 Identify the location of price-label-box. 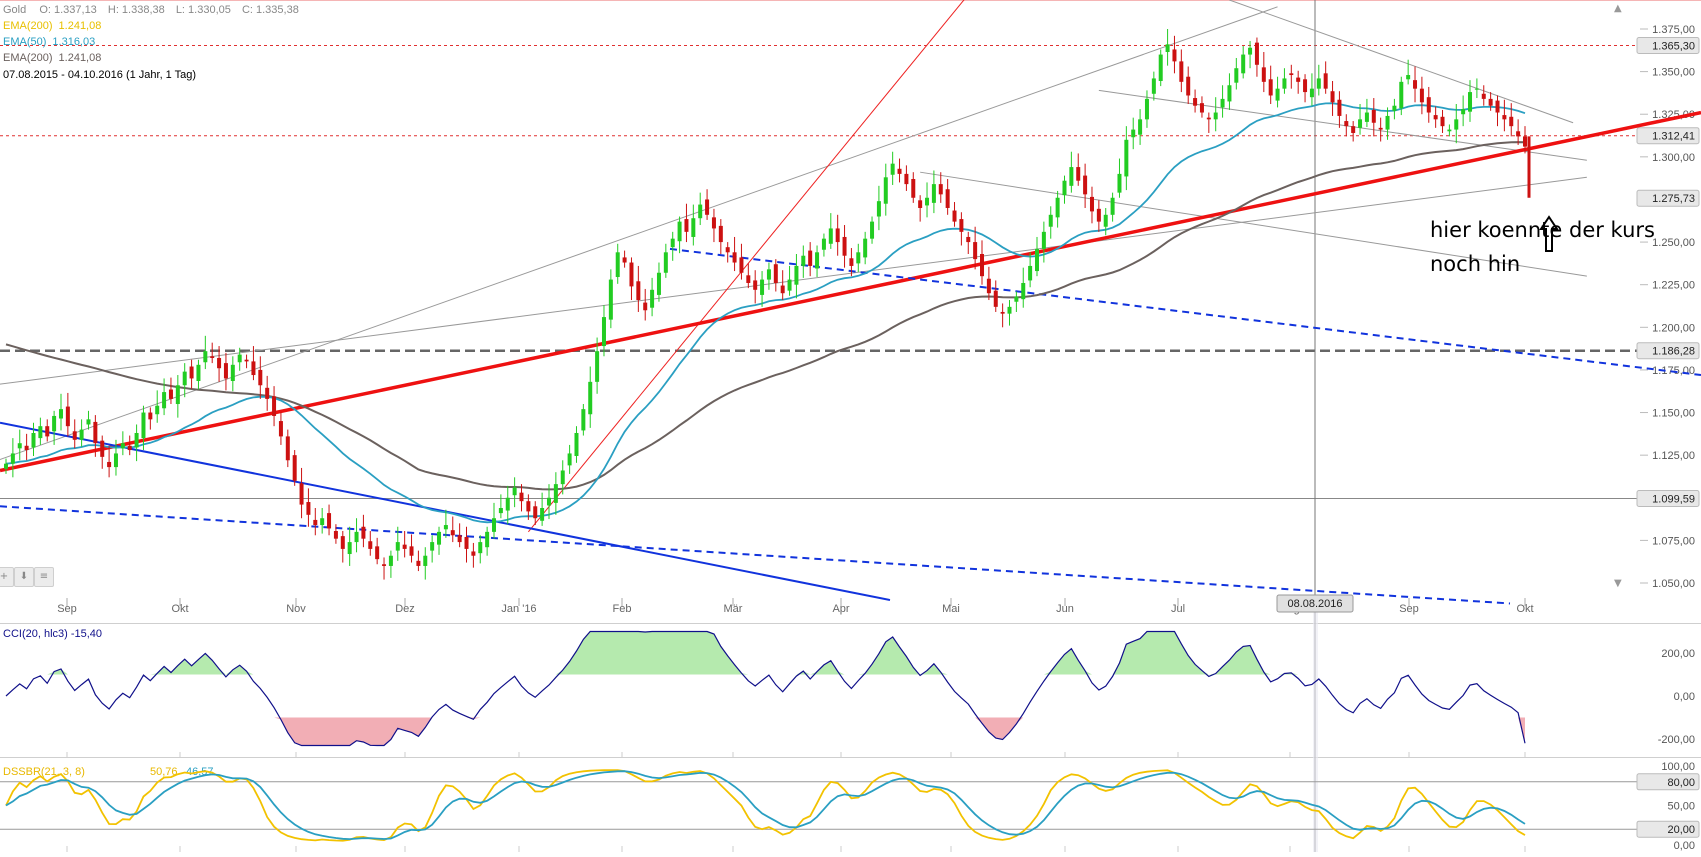
(1668, 498).